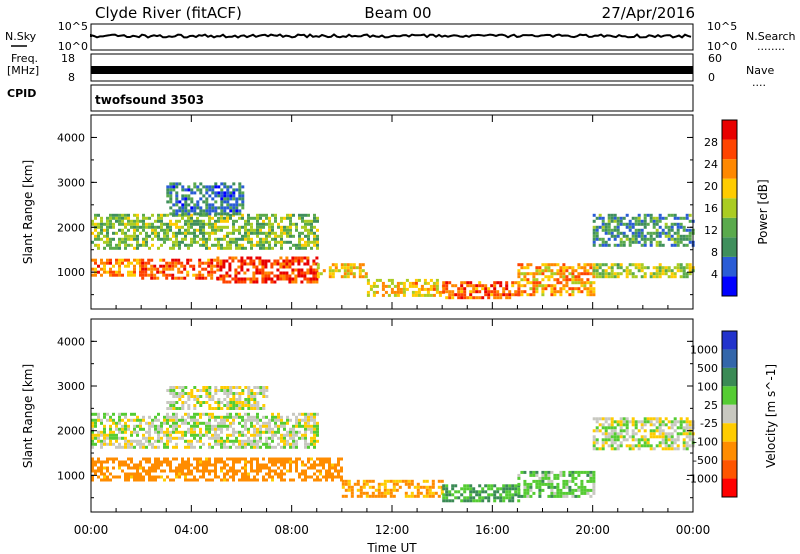 The width and height of the screenshot is (800, 554). What do you see at coordinates (68, 58) in the screenshot?
I see `freq-tick-top: 18` at bounding box center [68, 58].